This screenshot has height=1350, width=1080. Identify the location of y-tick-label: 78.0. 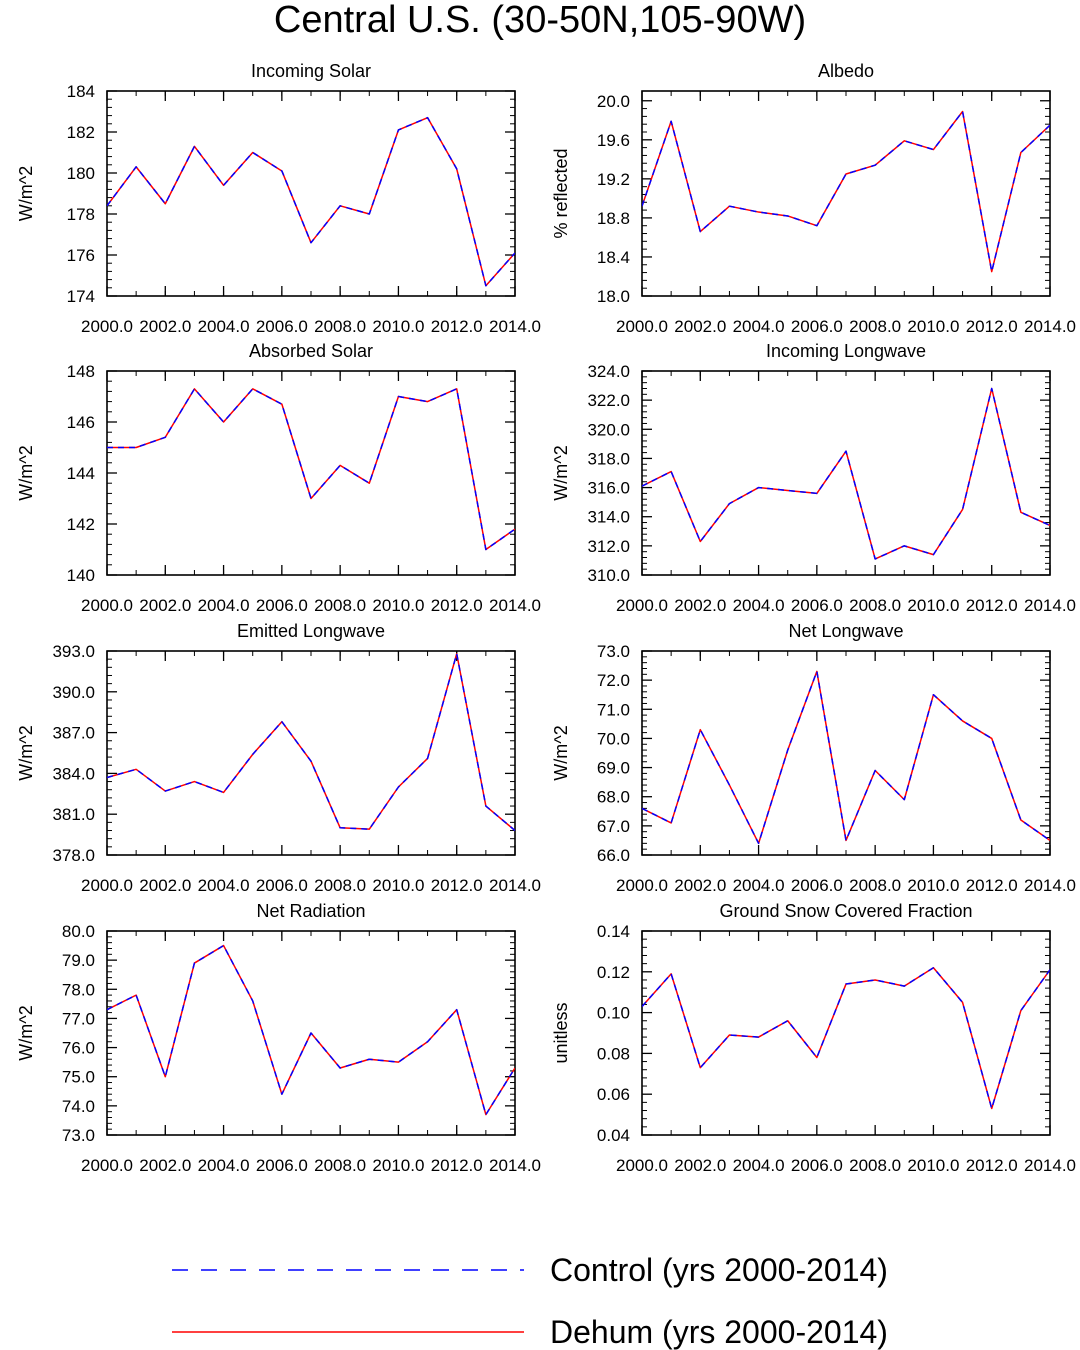
(78, 989).